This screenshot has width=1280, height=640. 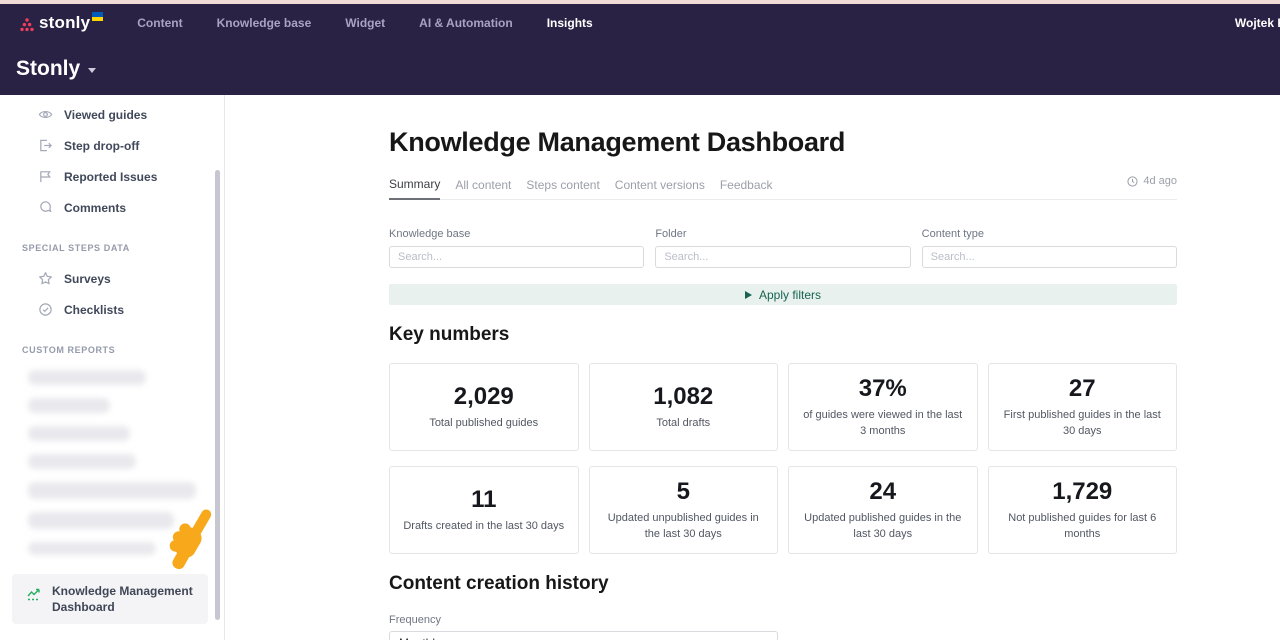 What do you see at coordinates (563, 185) in the screenshot?
I see `tab-steps-content: Steps content` at bounding box center [563, 185].